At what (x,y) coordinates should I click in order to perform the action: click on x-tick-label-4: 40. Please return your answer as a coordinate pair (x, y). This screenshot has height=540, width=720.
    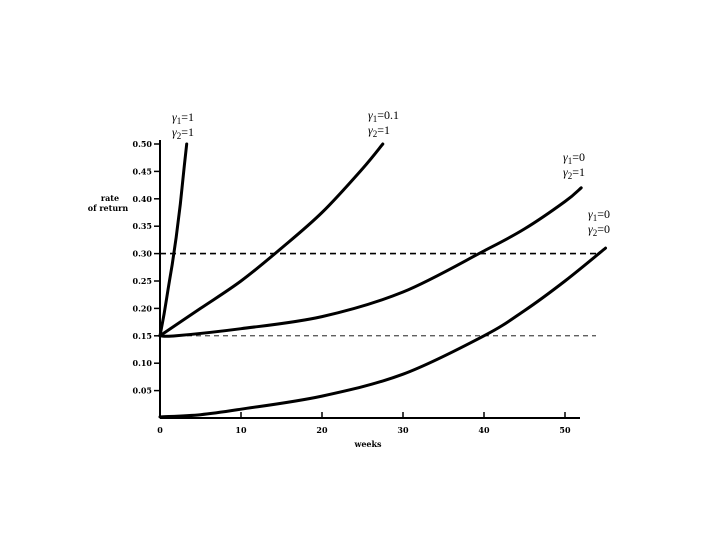
    Looking at the image, I should click on (484, 430).